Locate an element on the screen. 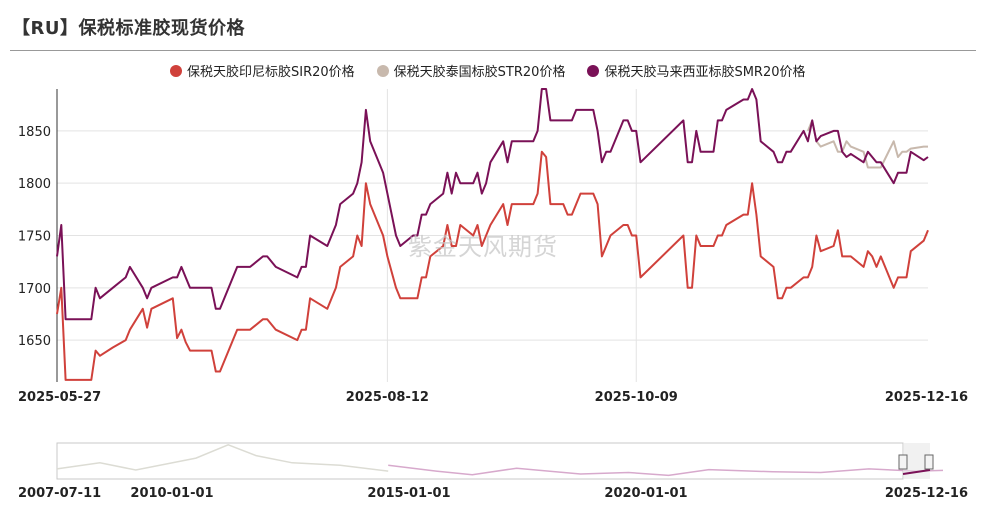 The height and width of the screenshot is (508, 989). legend-item-str: 保税天胶泰国标胶STR20价格 is located at coordinates (471, 70).